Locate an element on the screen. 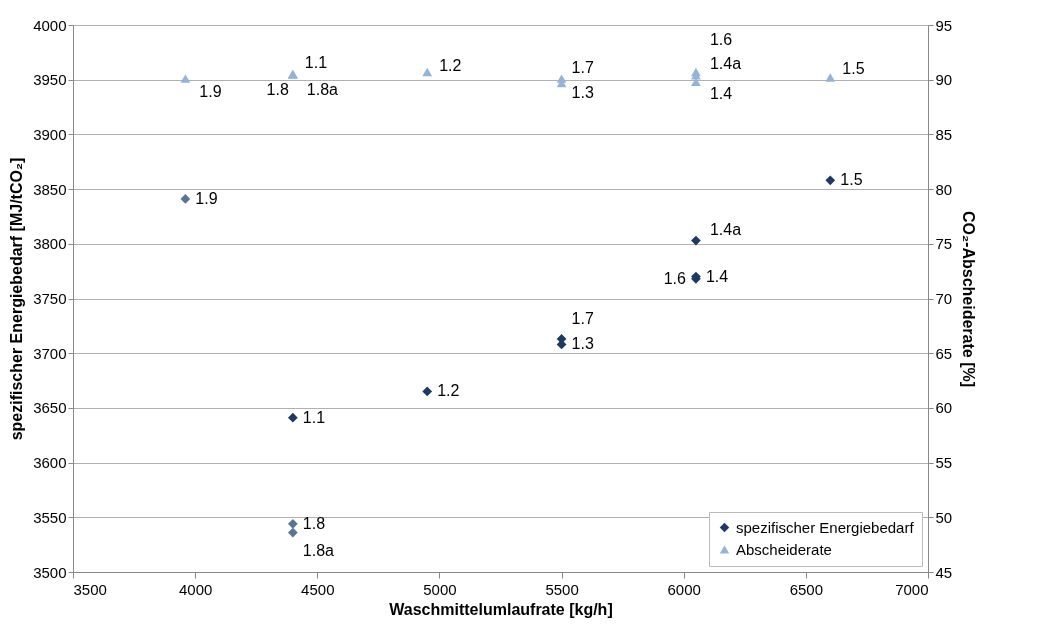 This screenshot has width=1039, height=644. y-tick-label: 3950 is located at coordinates (50, 80).